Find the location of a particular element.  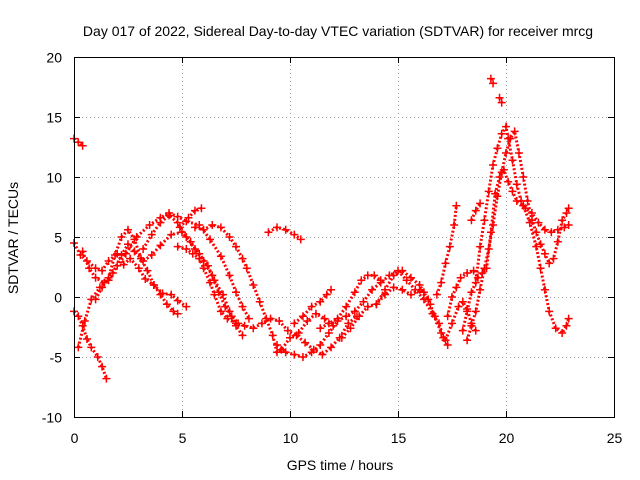

x-tick-label: 10 is located at coordinates (291, 438).